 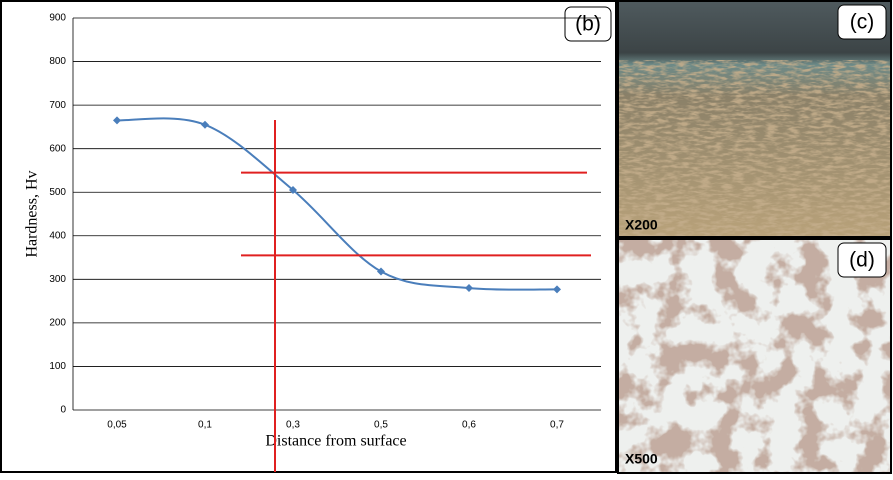 What do you see at coordinates (32, 213) in the screenshot?
I see `y-axis-title: Hardness, Hv` at bounding box center [32, 213].